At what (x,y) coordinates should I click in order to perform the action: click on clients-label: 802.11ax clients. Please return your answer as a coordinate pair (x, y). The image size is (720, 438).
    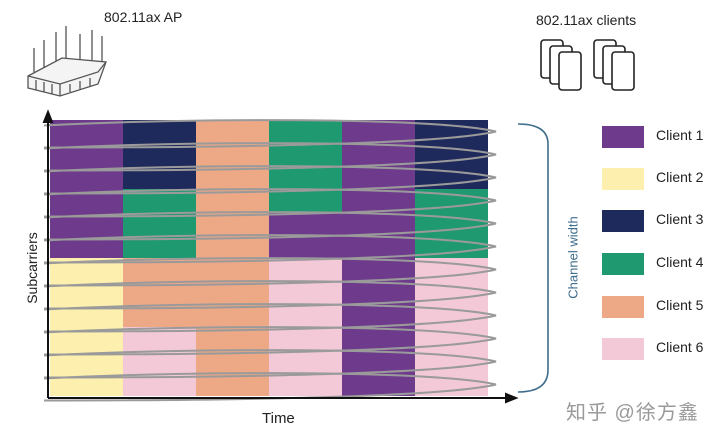
    Looking at the image, I should click on (586, 20).